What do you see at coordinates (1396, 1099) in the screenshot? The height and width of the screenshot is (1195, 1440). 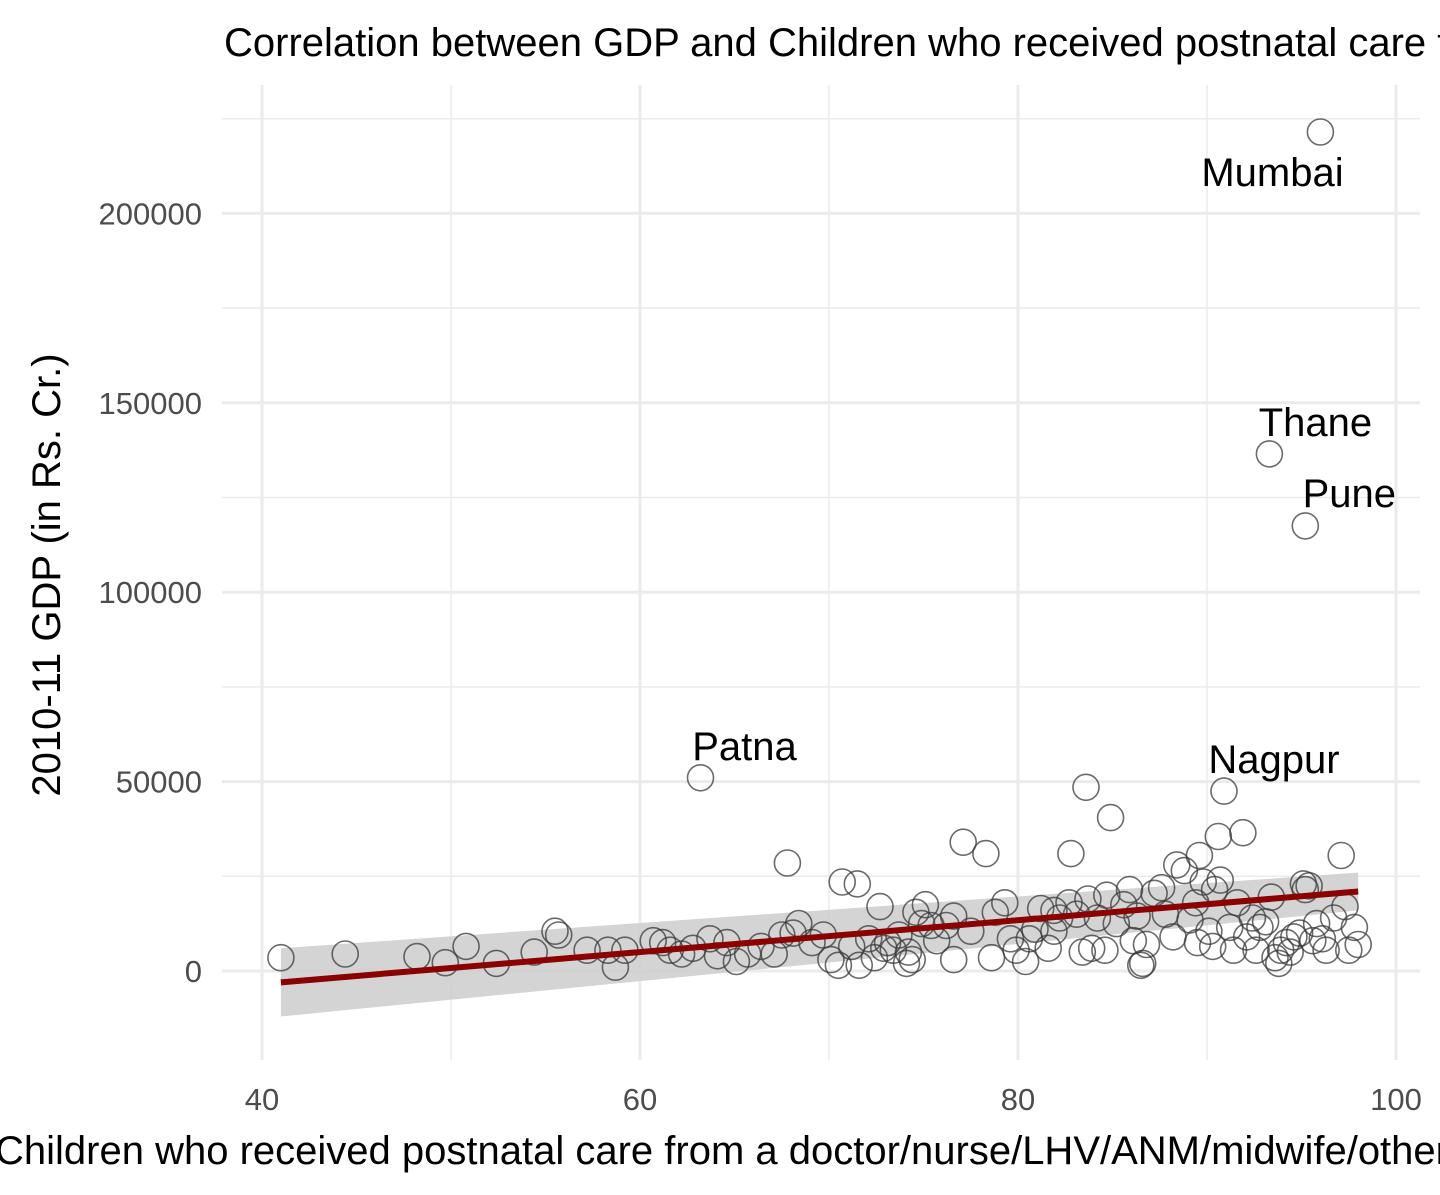 I see `x-tick-label: 100` at bounding box center [1396, 1099].